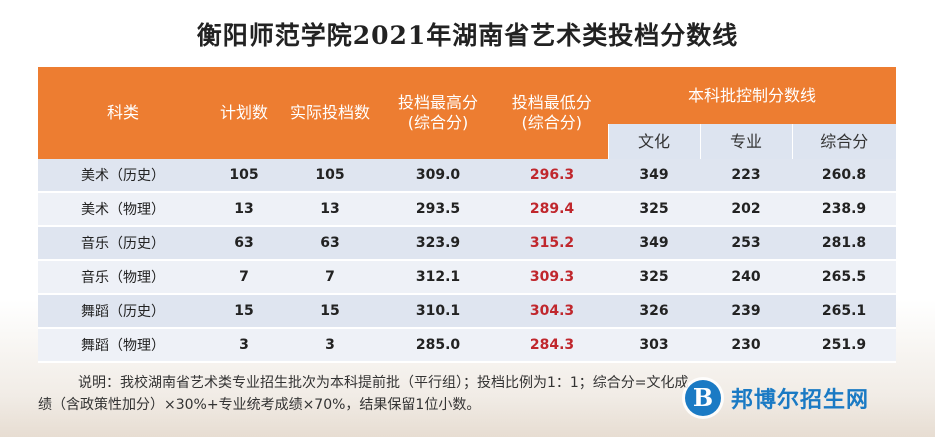 This screenshot has height=437, width=935. What do you see at coordinates (844, 277) in the screenshot?
I see `cell-composite: 265.5` at bounding box center [844, 277].